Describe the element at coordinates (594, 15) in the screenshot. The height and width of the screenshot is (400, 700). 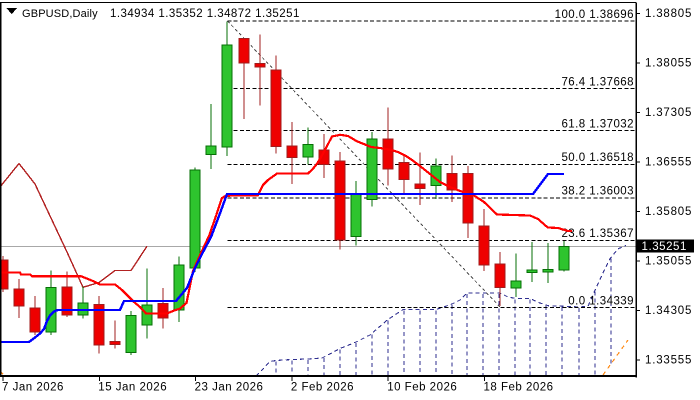
I see `svg-text: 100.0 1.38696` at that location.